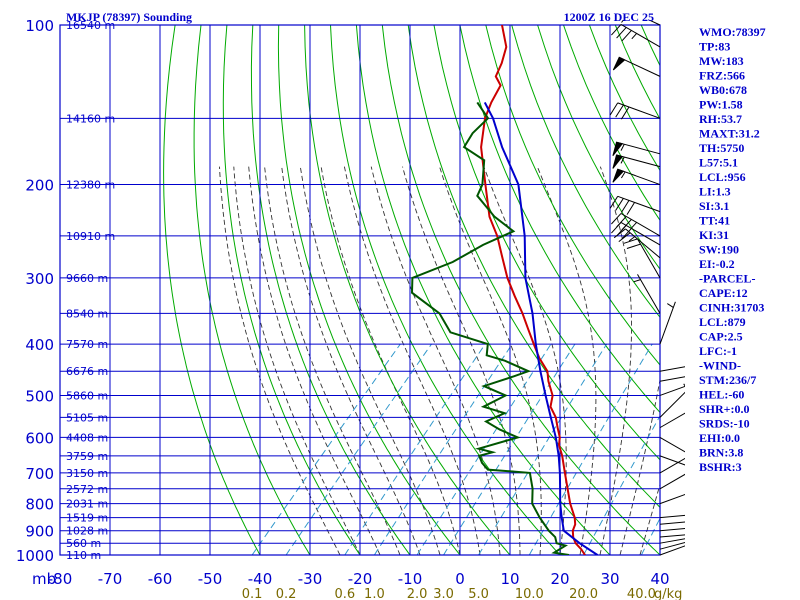 The height and width of the screenshot is (600, 800). I want to click on pressure-tick-label: 200, so click(39, 186).